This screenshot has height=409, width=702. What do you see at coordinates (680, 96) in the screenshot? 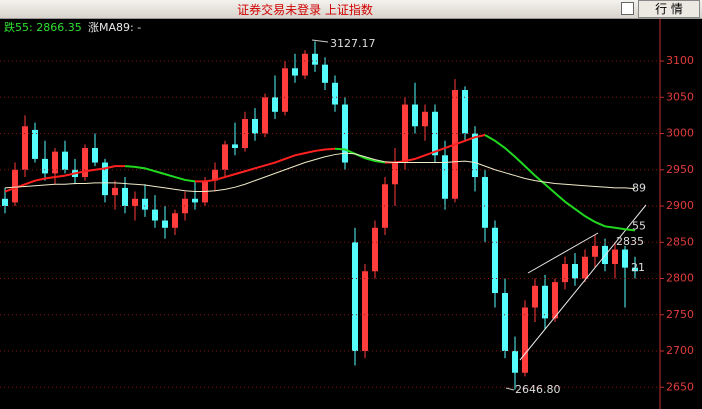
I see `y-tick-label: 3050` at bounding box center [680, 96].